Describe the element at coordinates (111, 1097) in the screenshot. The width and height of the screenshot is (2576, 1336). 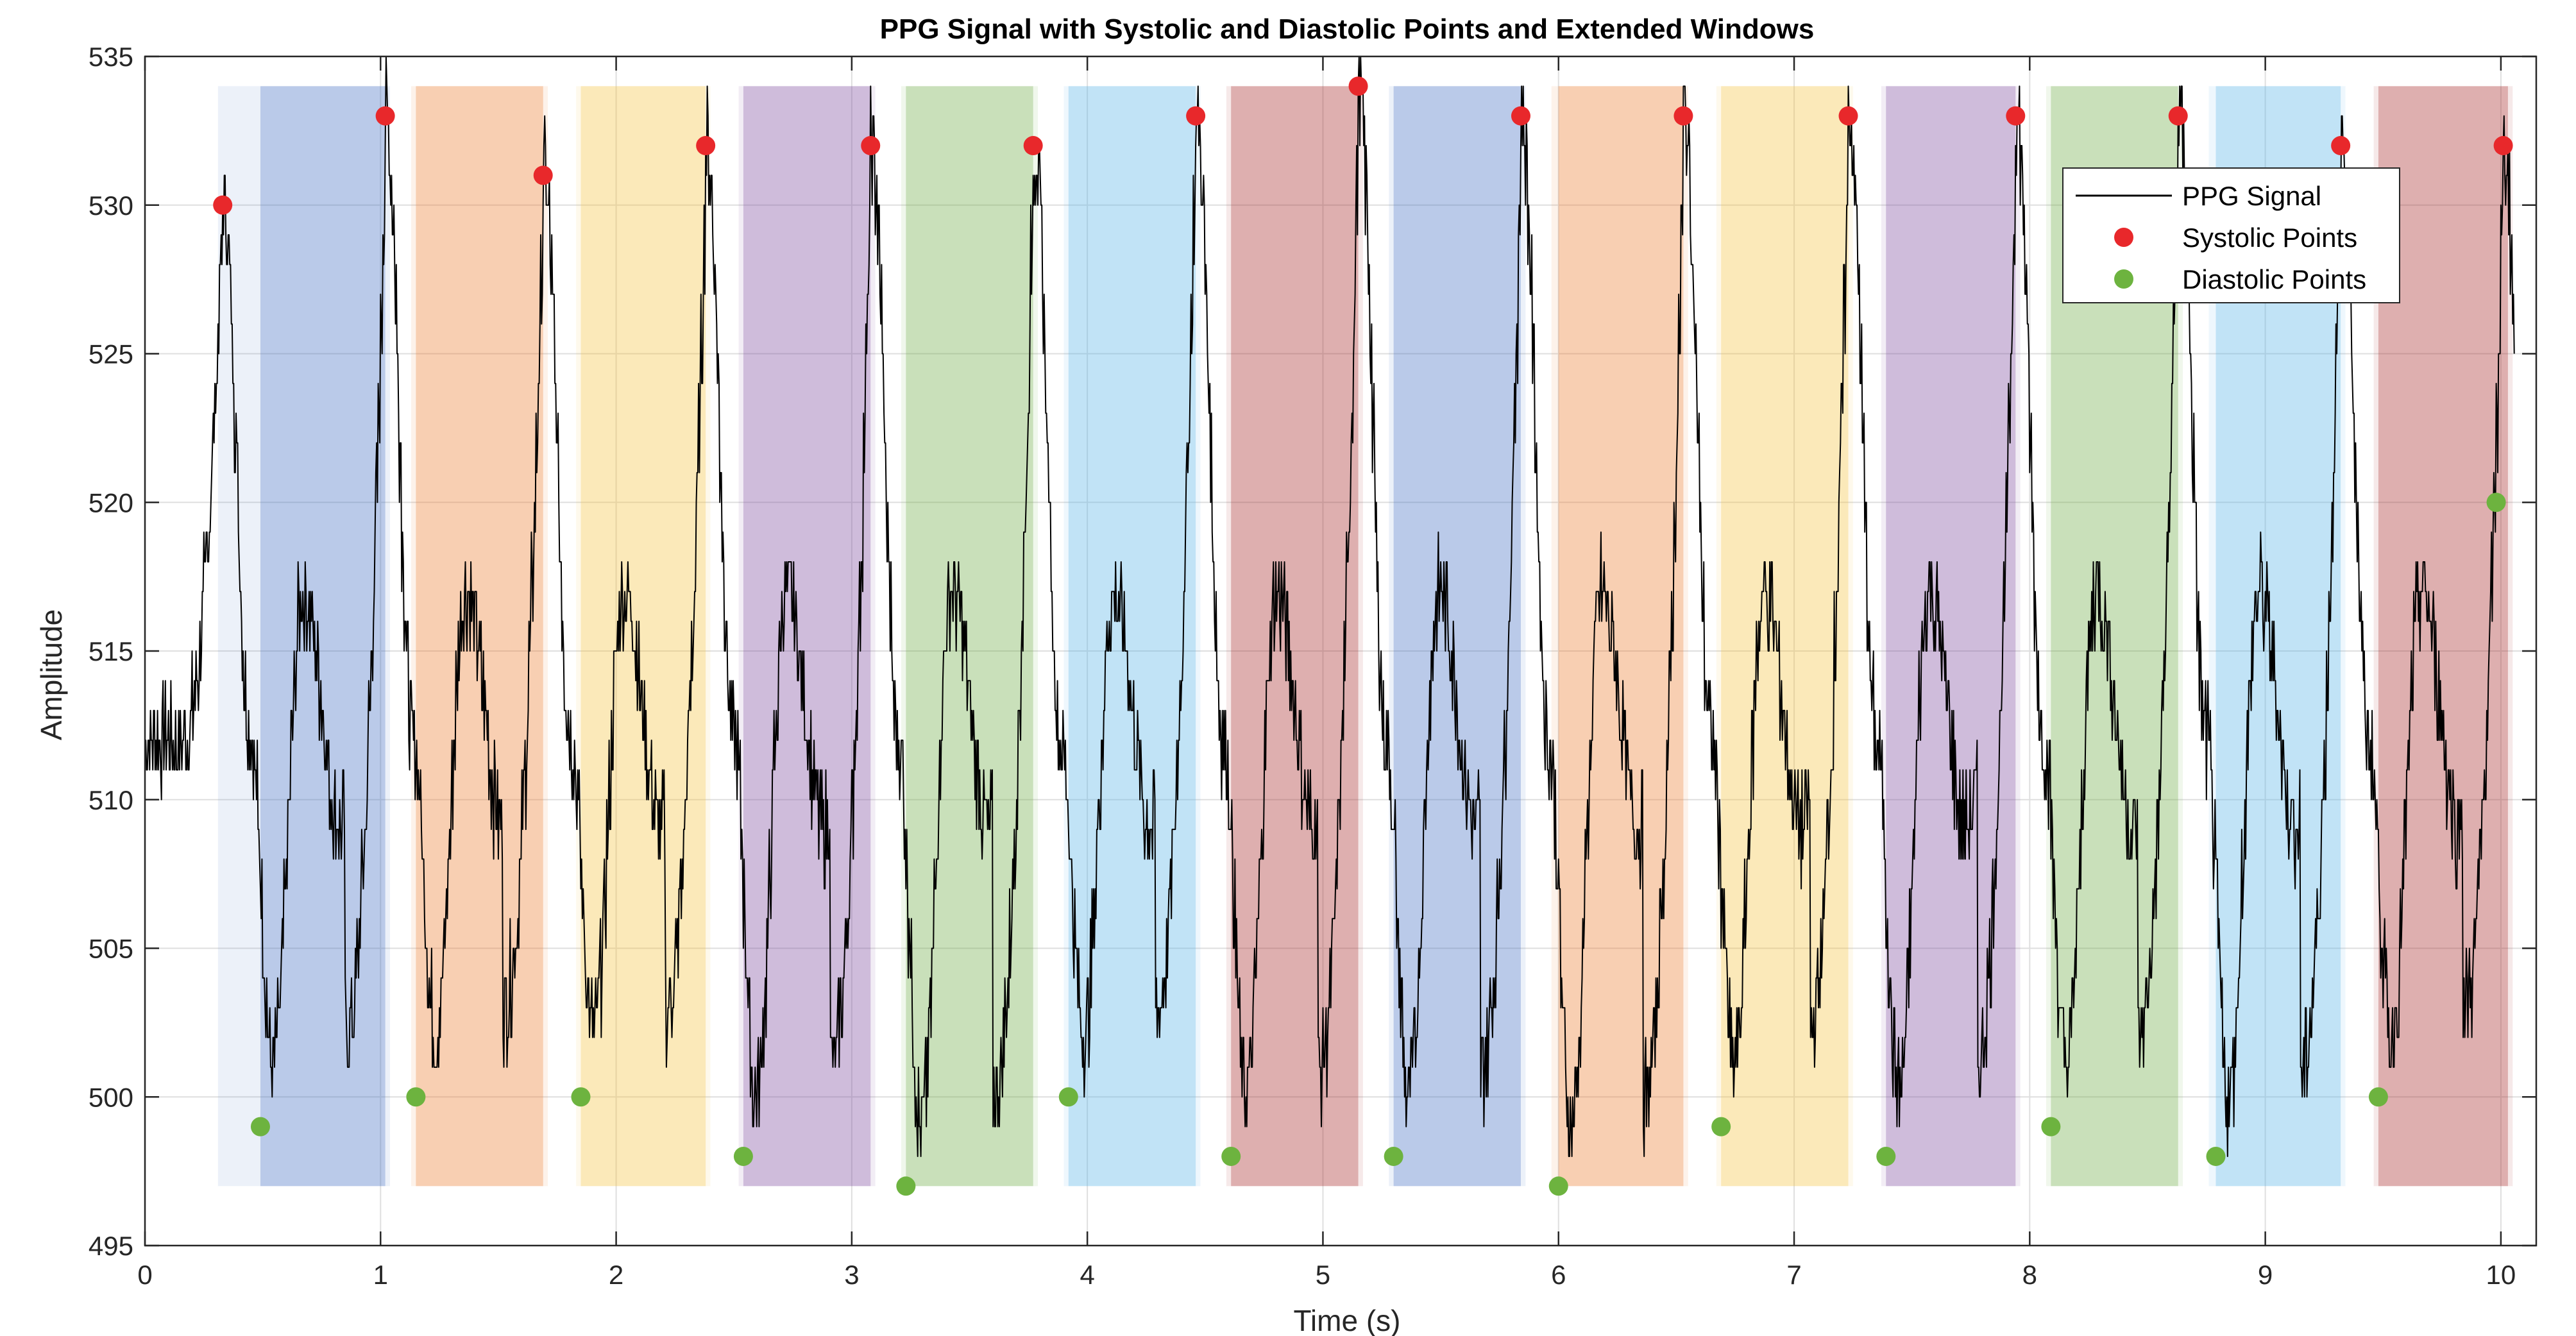
I see `y-tick-label: 500` at that location.